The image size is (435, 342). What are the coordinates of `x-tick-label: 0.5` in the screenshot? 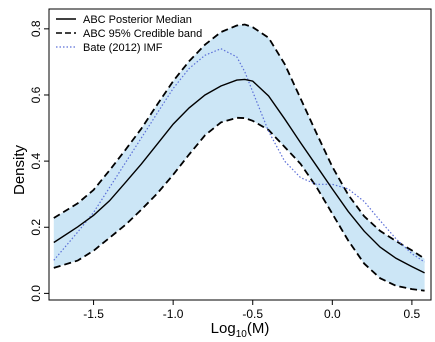 It's located at (412, 314).